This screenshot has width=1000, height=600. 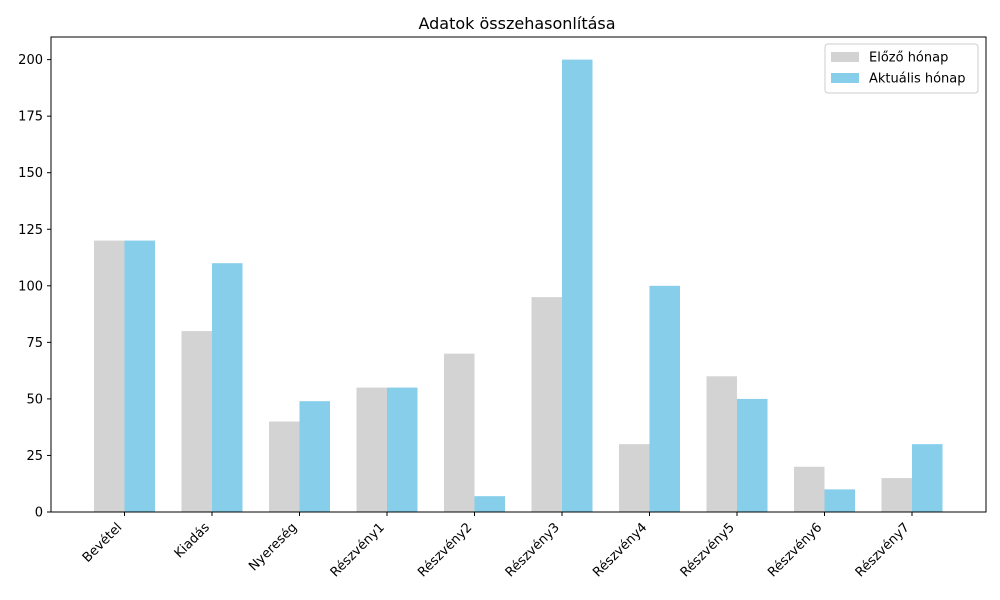 I want to click on y-tick-label-8: 200, so click(x=30, y=60).